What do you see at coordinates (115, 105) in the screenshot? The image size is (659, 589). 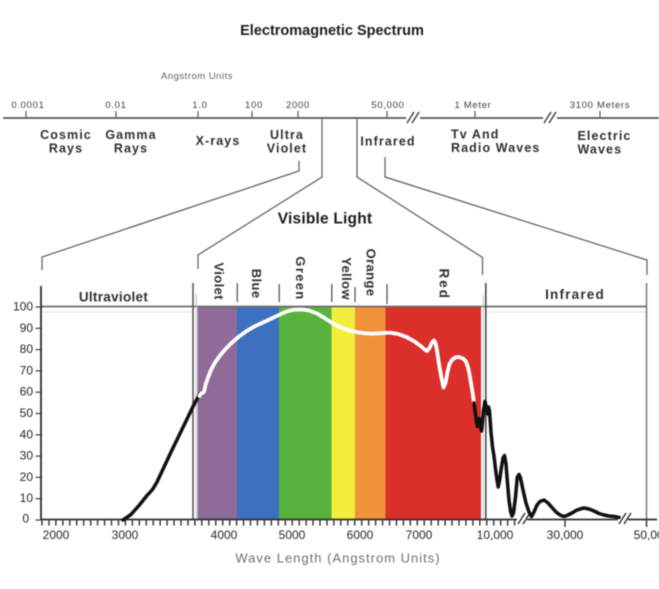 I see `svg-text: 0.01` at bounding box center [115, 105].